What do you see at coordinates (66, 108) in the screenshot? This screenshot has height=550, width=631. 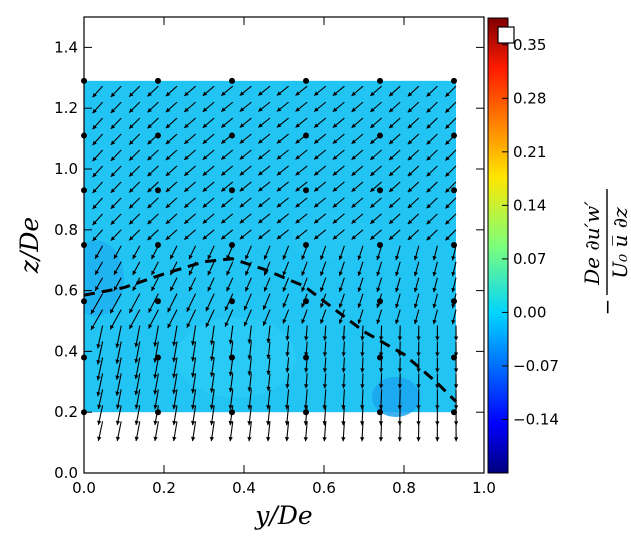 I see `y-tick-label: 1.2` at bounding box center [66, 108].